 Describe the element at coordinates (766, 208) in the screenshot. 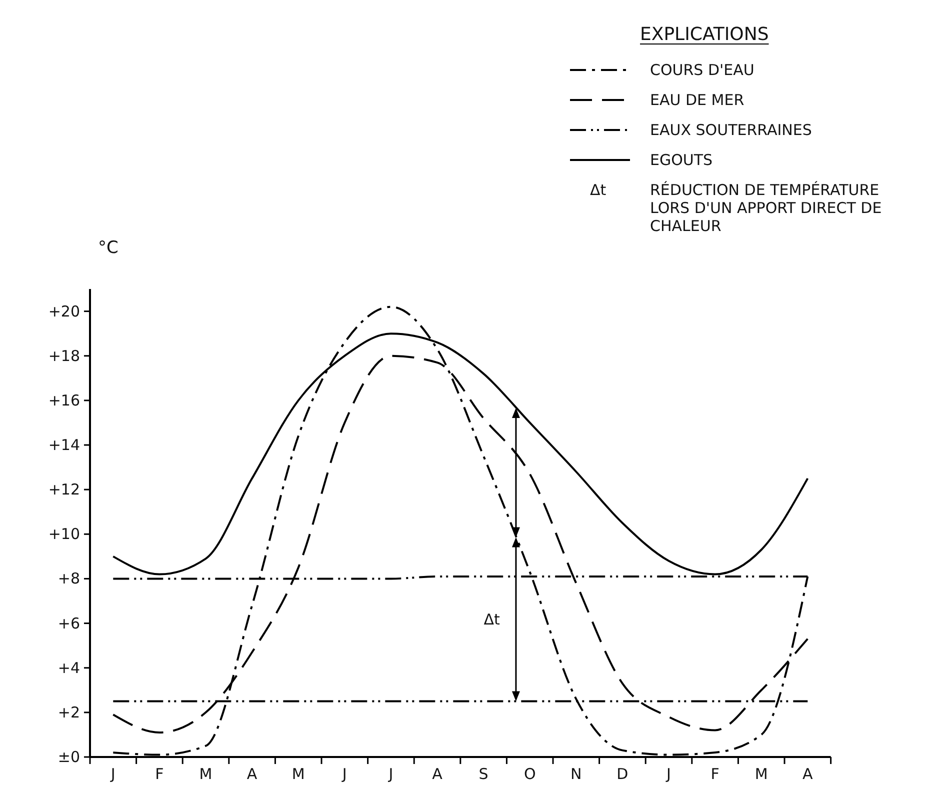

I see `text: RÉDUCTION DE TEMPÉRATURE LORS D'UN APPORT DIRECT DE CHALEUR` at that location.